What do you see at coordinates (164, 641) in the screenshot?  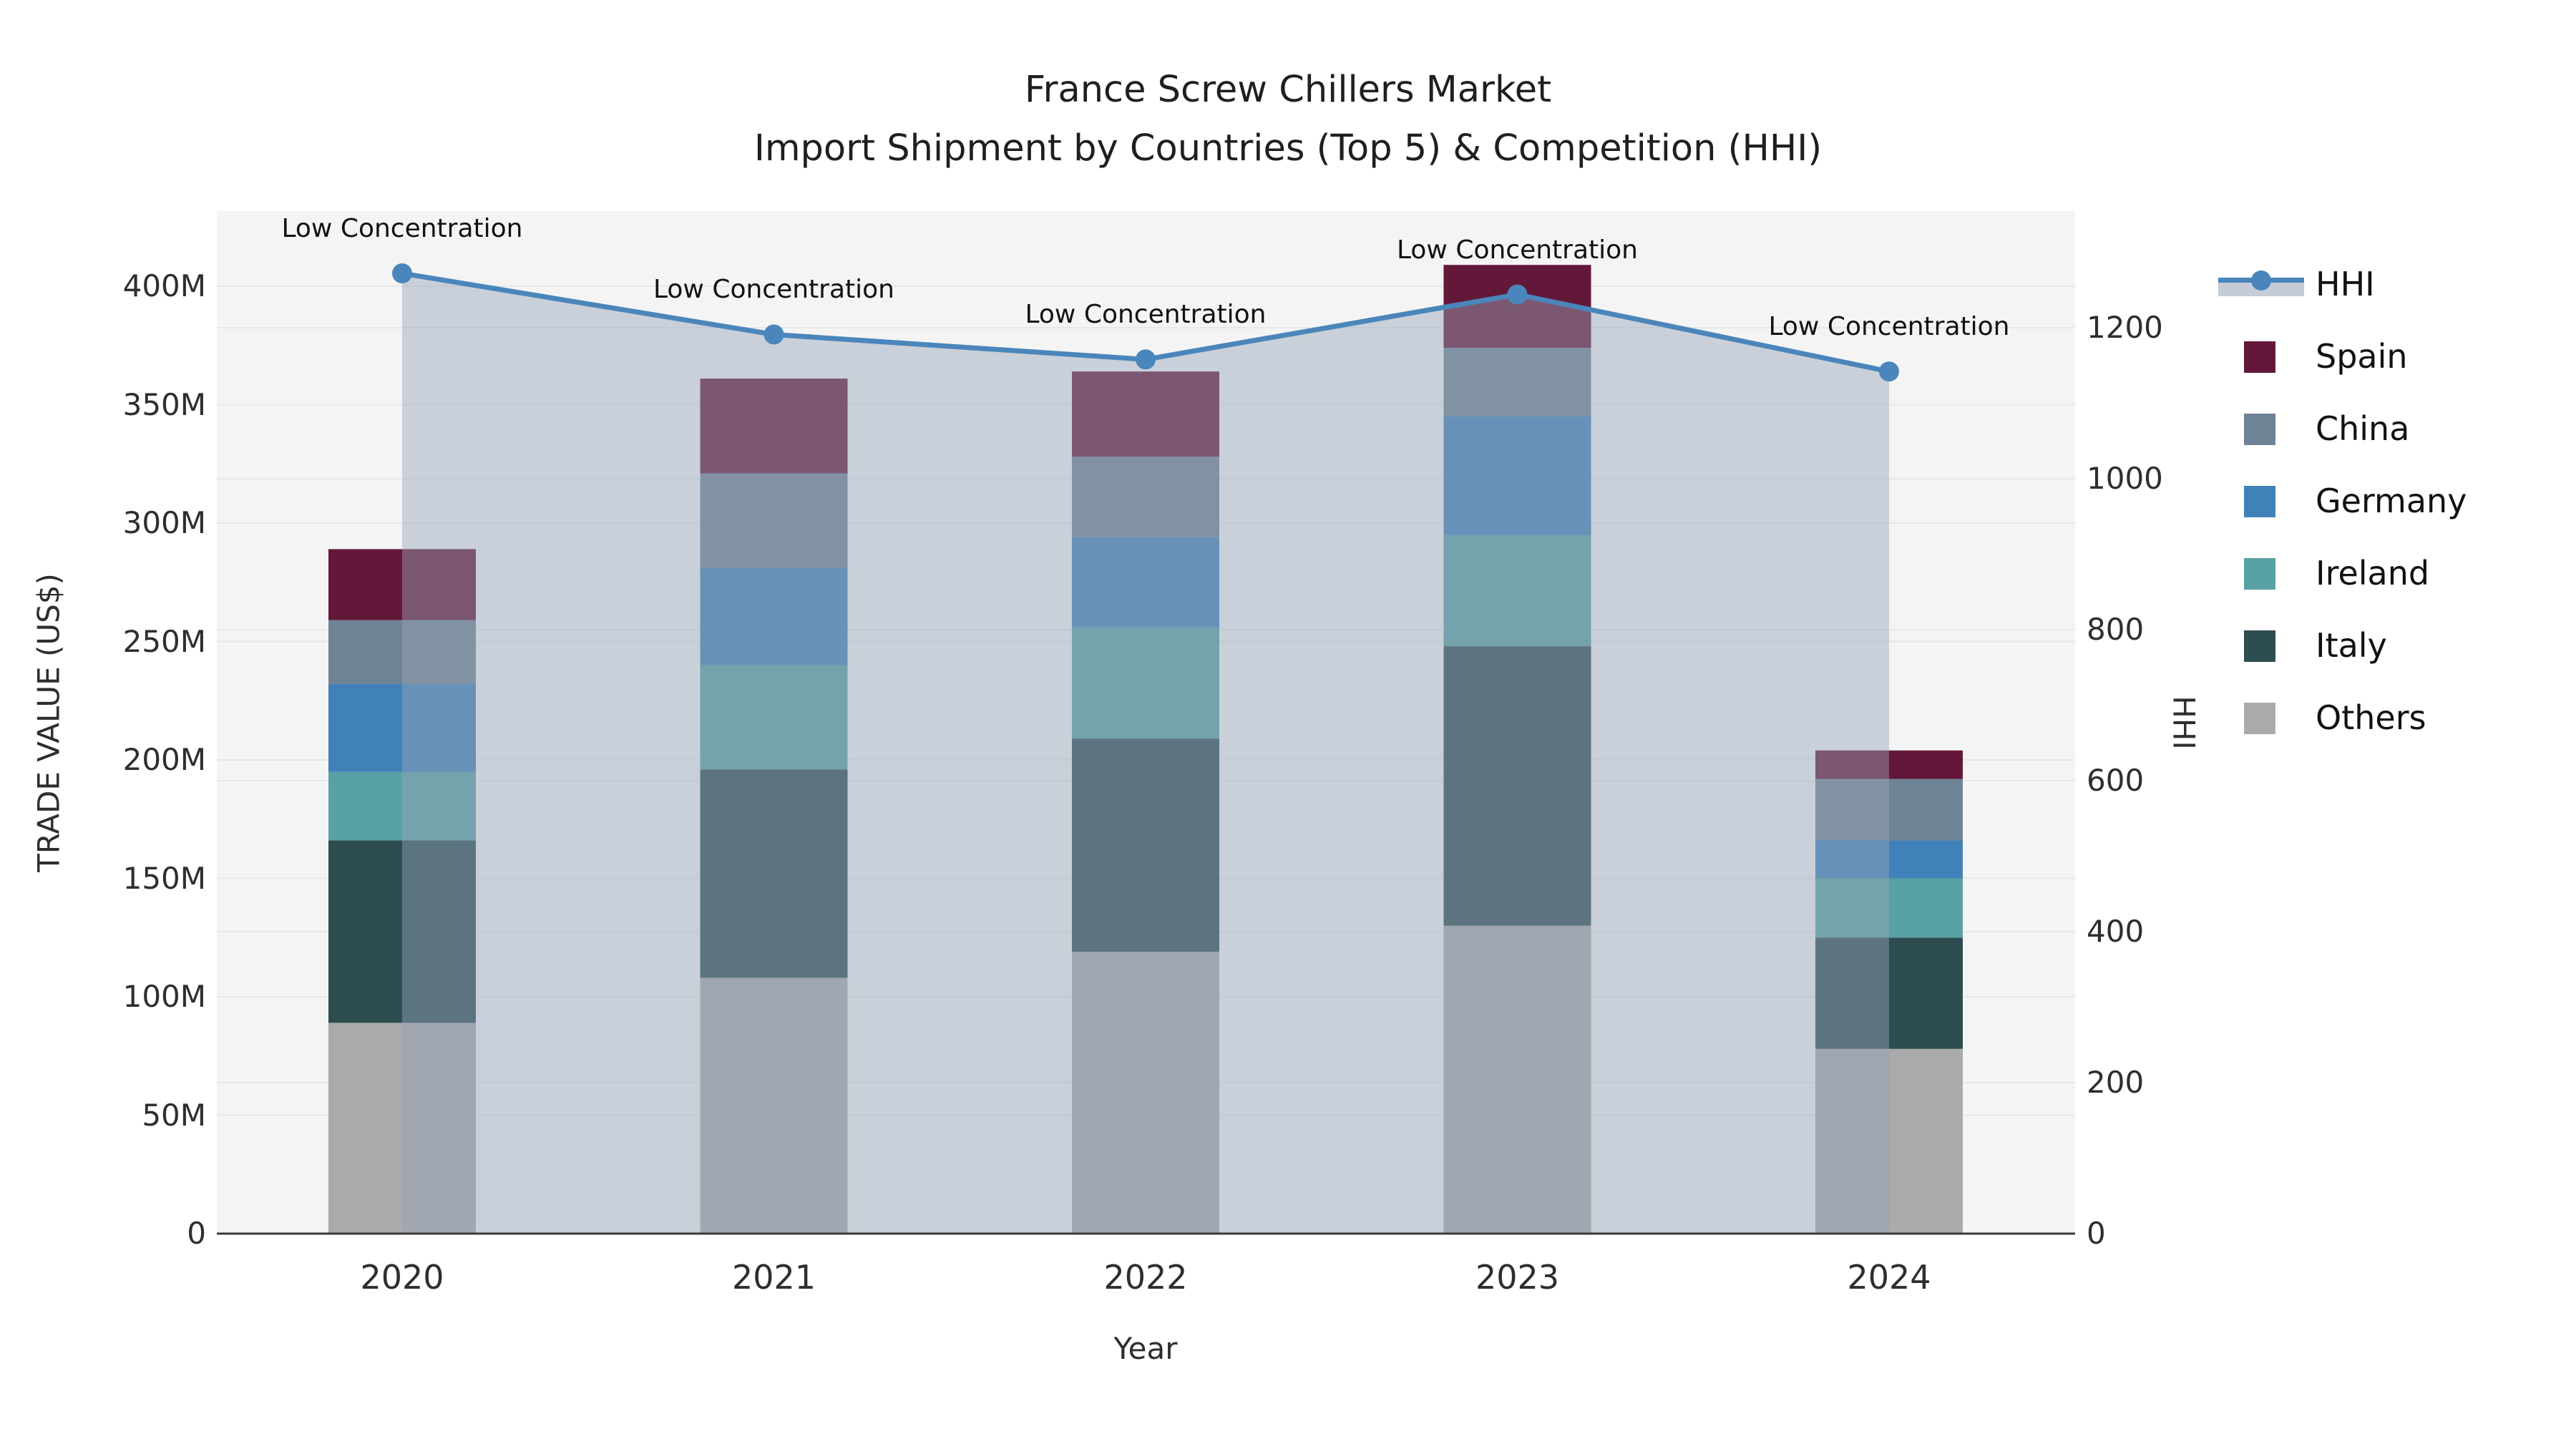 I see `y1-tick-250M: 250M` at bounding box center [164, 641].